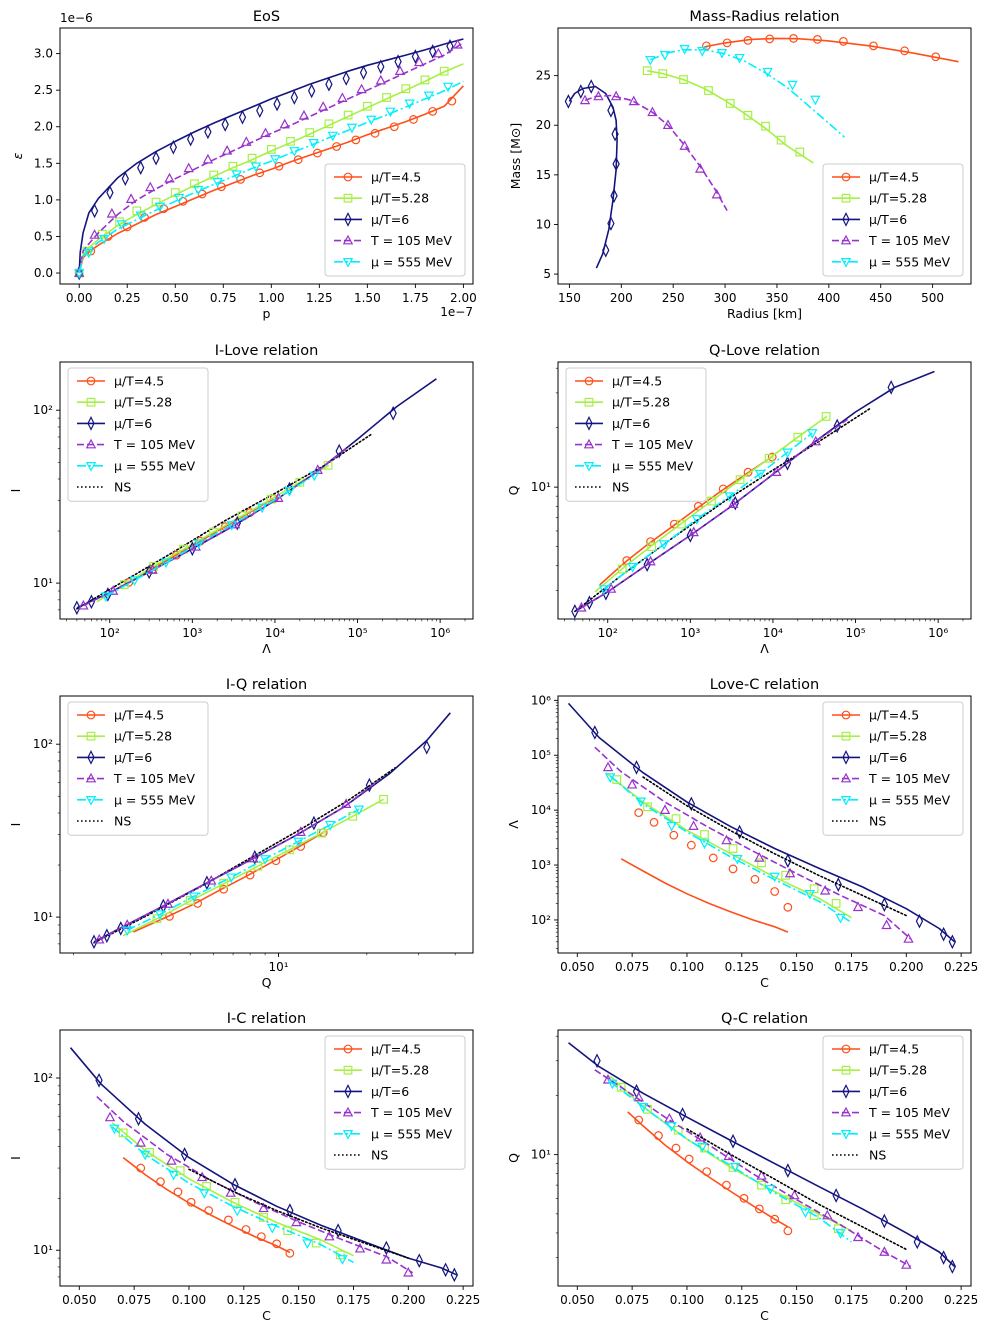 The image size is (996, 1332). Describe the element at coordinates (938, 633) in the screenshot. I see `x-tick-label: 10⁶` at that location.